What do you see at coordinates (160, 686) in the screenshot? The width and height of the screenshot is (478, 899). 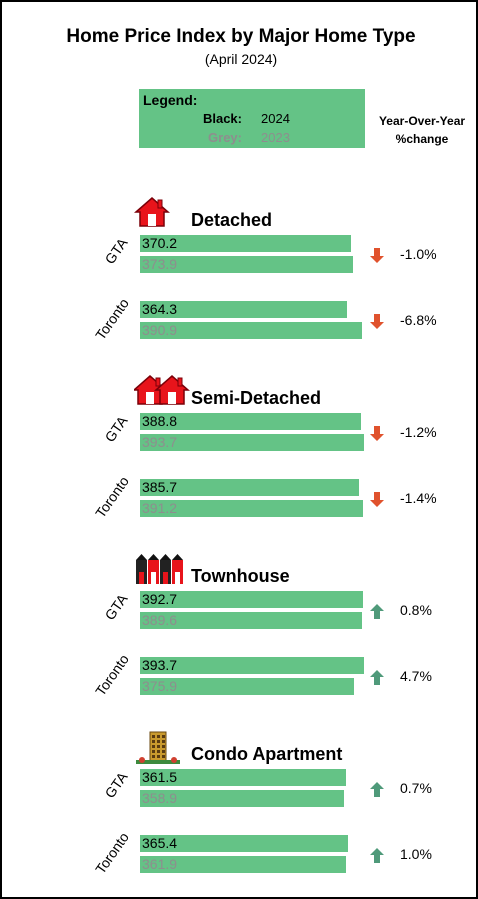 I see `bar-value-label: 375.9` at bounding box center [160, 686].